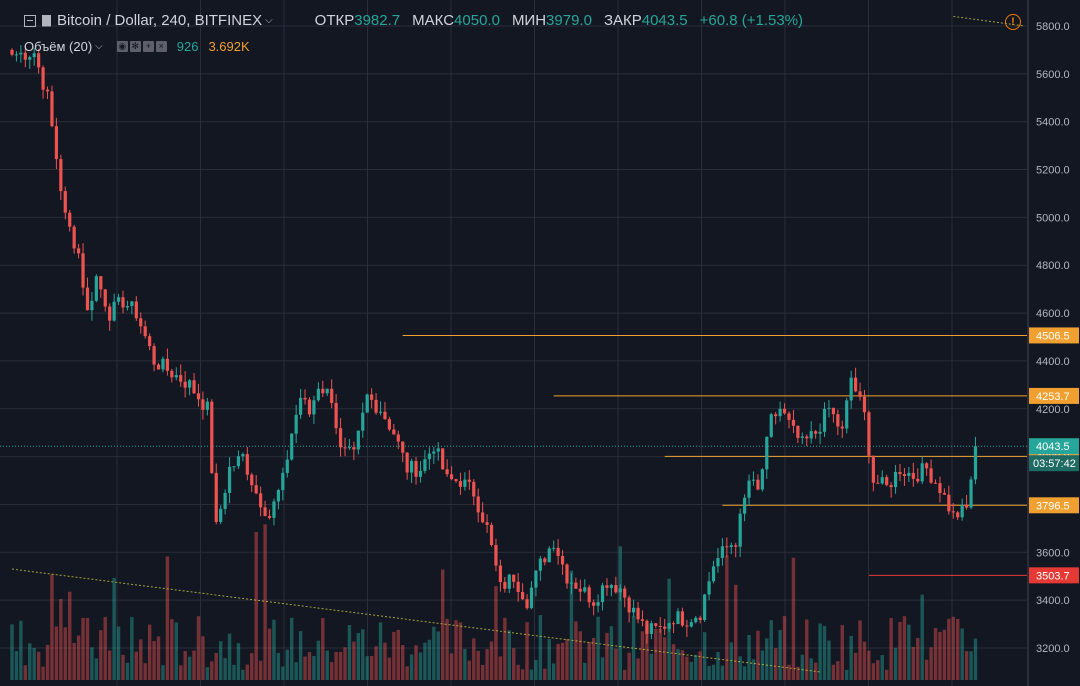 The width and height of the screenshot is (1080, 686). What do you see at coordinates (122, 46) in the screenshot?
I see `eye-icon: ◉` at bounding box center [122, 46].